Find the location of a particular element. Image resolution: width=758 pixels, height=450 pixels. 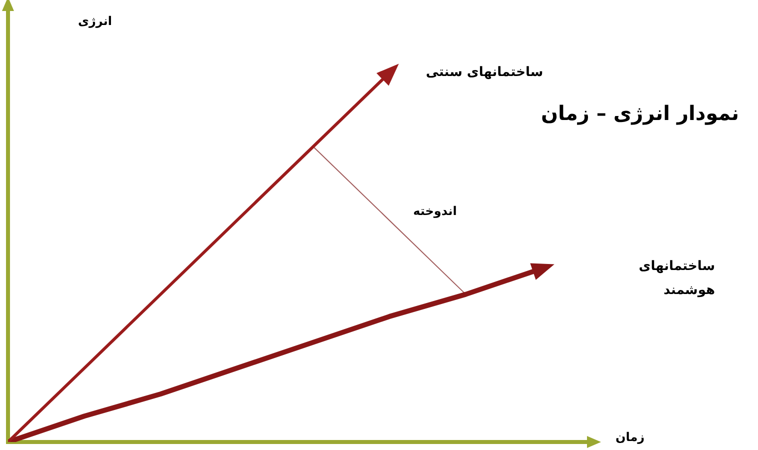

text: ساختمانهای هوشمند is located at coordinates (676, 278).